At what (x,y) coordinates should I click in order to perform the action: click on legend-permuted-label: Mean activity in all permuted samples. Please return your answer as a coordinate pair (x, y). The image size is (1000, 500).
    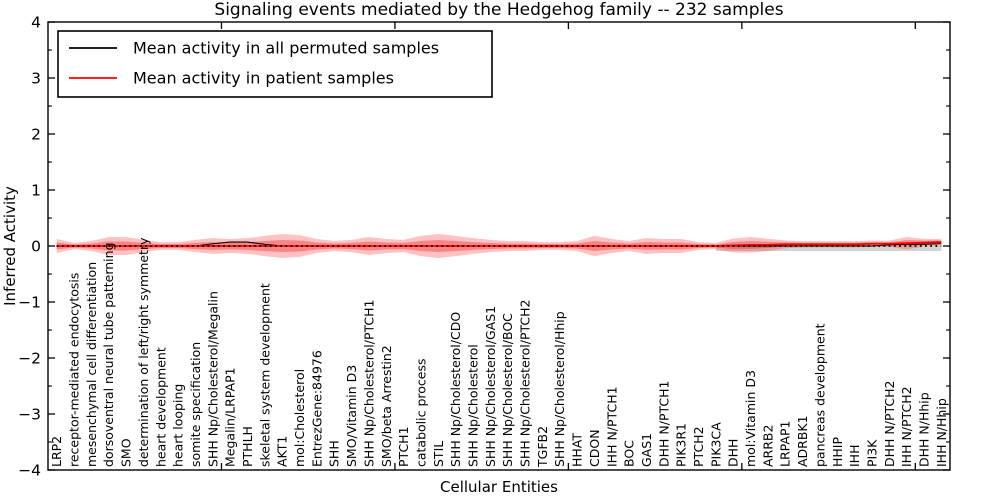
    Looking at the image, I should click on (286, 48).